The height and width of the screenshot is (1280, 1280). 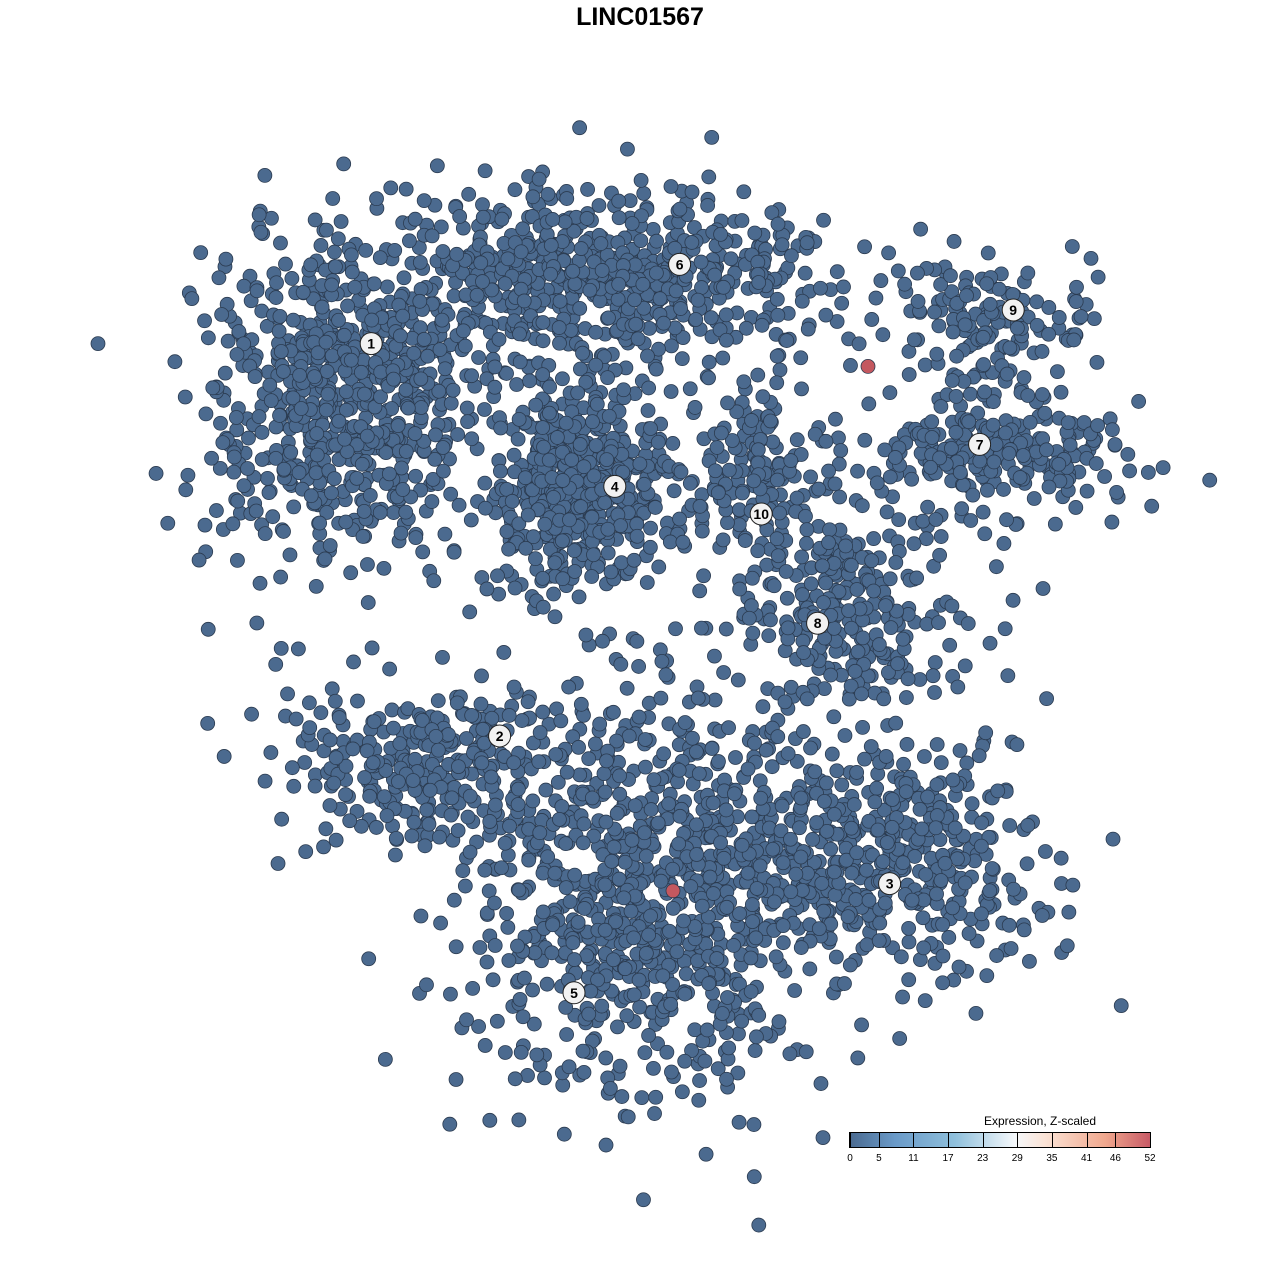 I want to click on colorbar-tick-label: 41, so click(x=1086, y=1158).